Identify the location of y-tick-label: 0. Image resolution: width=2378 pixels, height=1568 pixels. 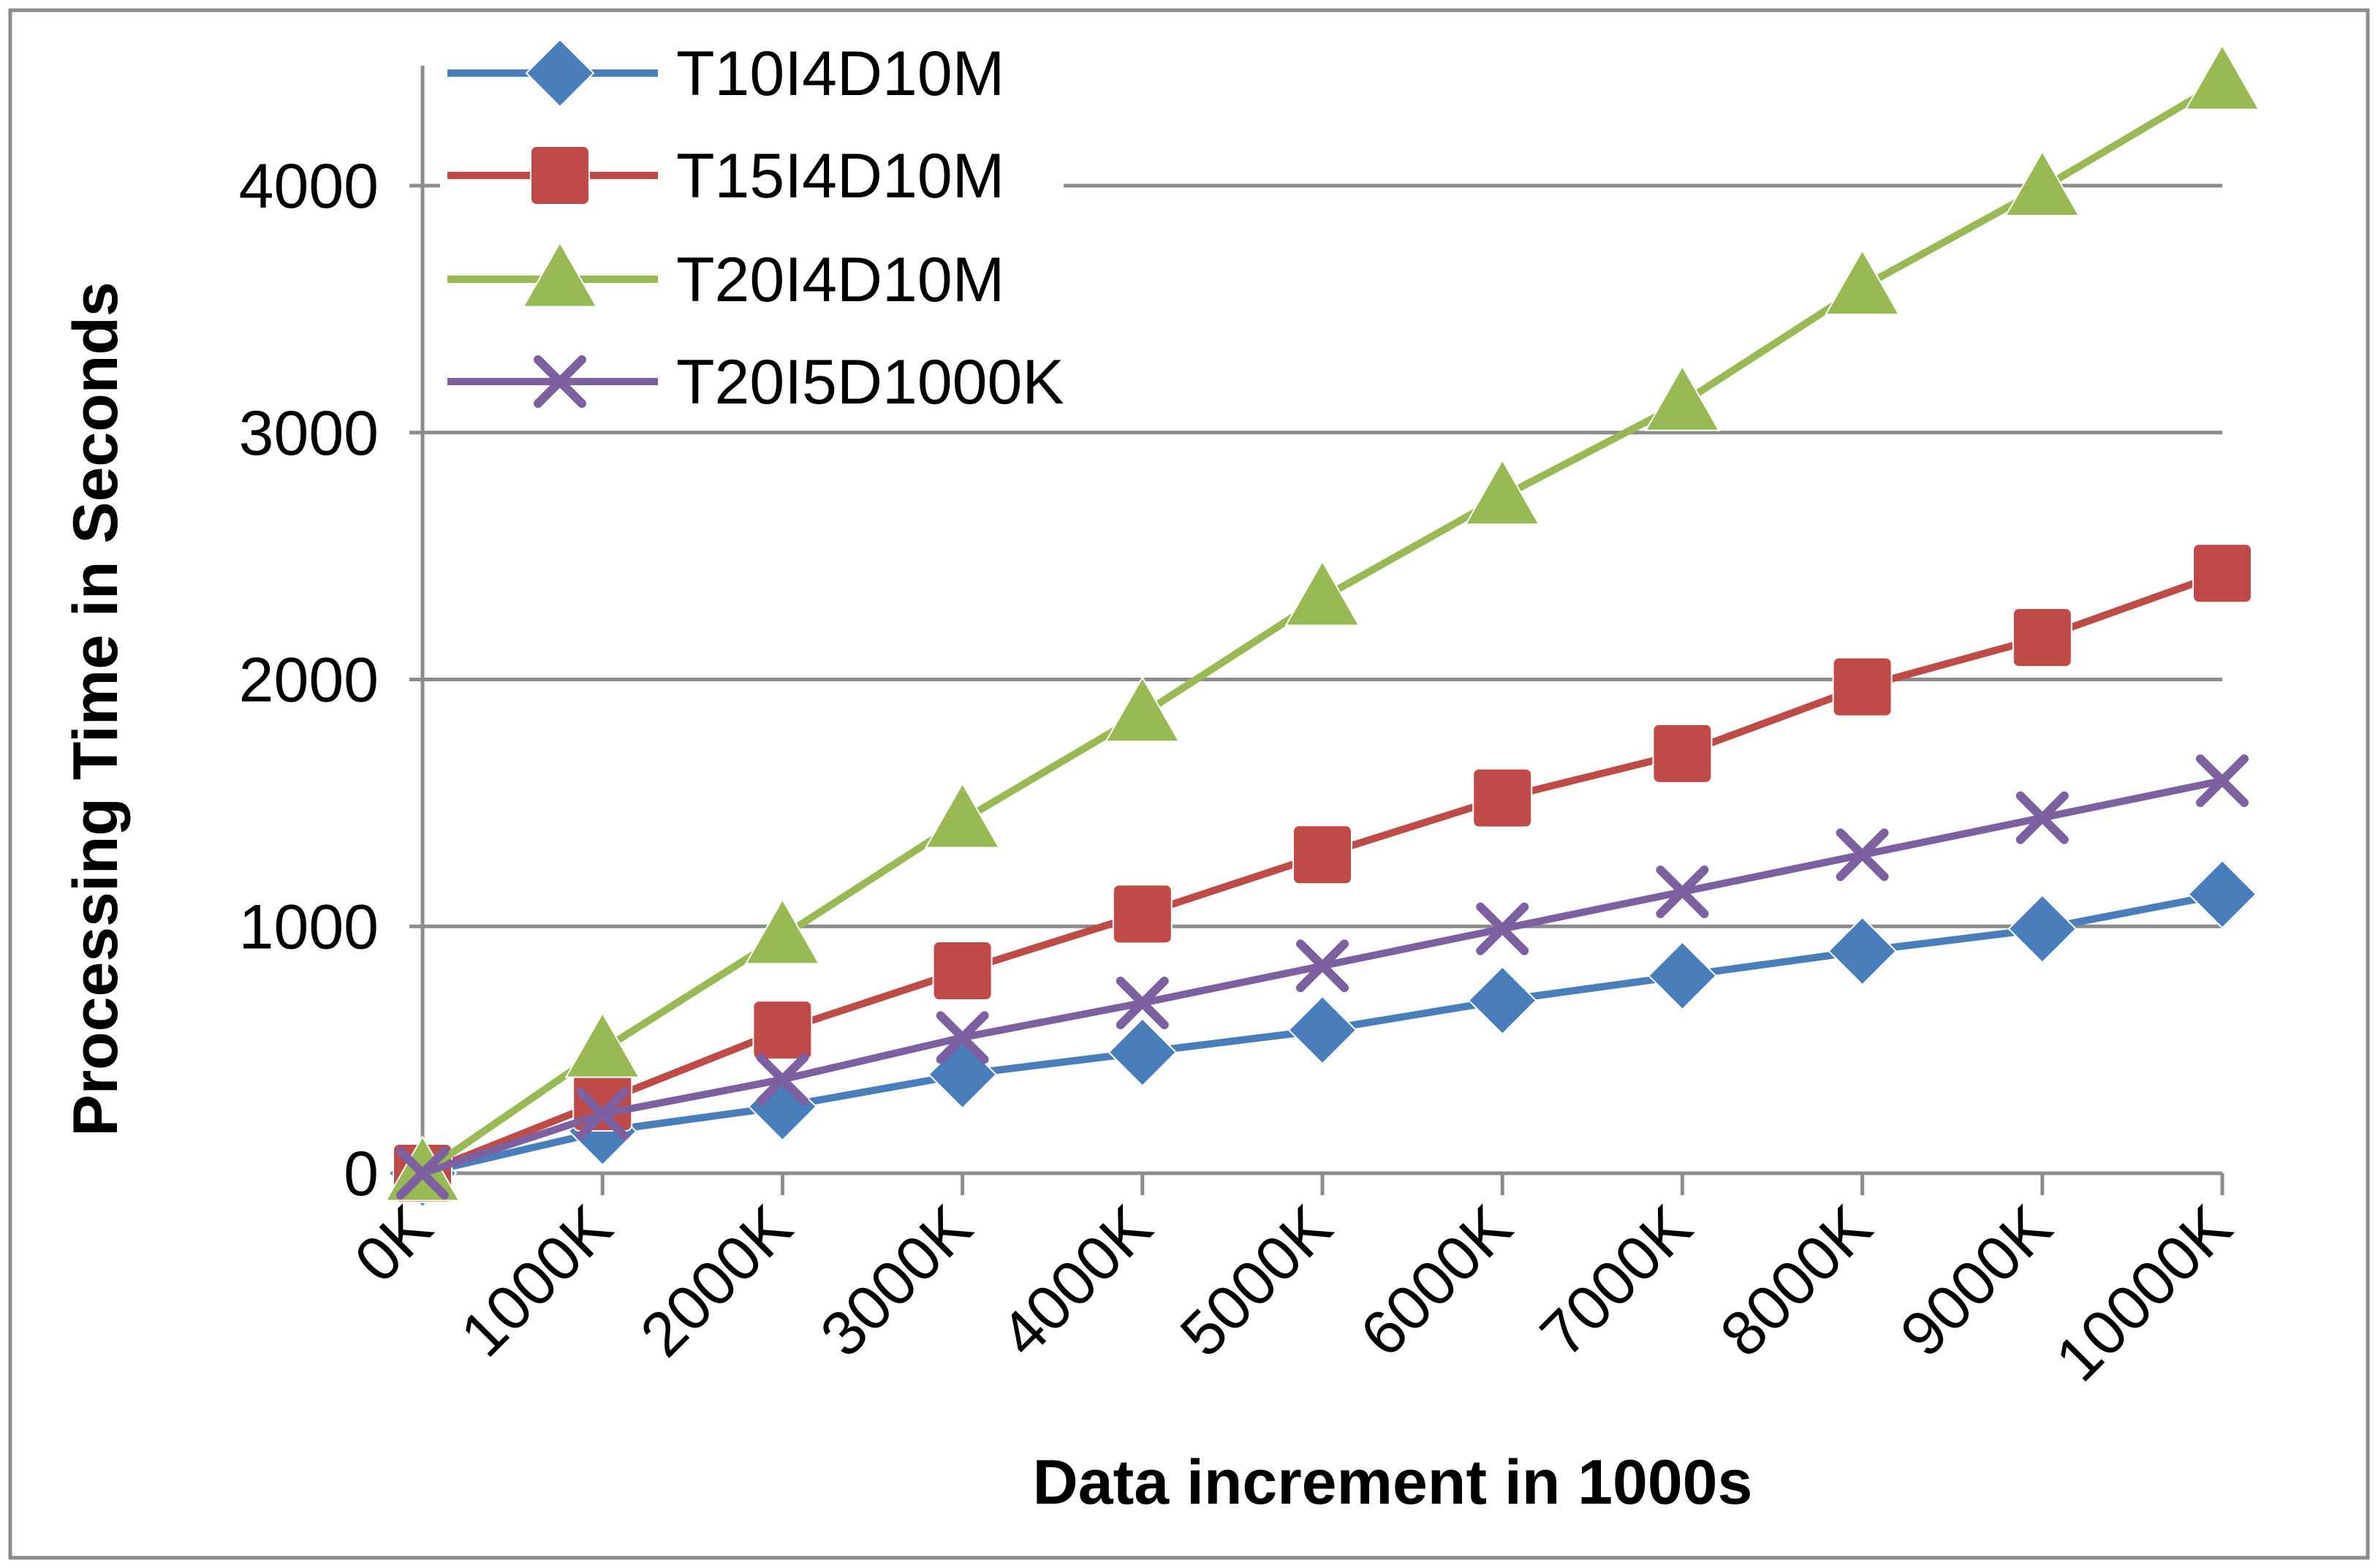
(361, 1174).